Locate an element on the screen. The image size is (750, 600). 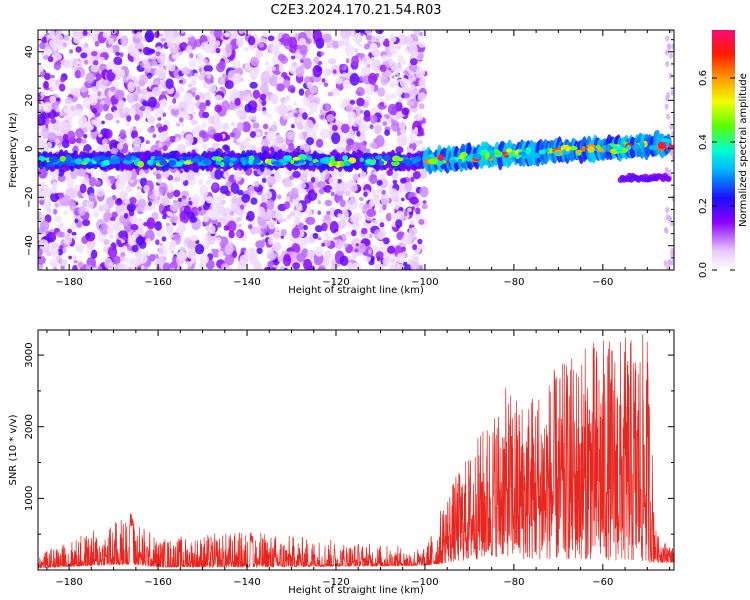
snr-y-label: SNR (10 * v/v) is located at coordinates (13, 449).